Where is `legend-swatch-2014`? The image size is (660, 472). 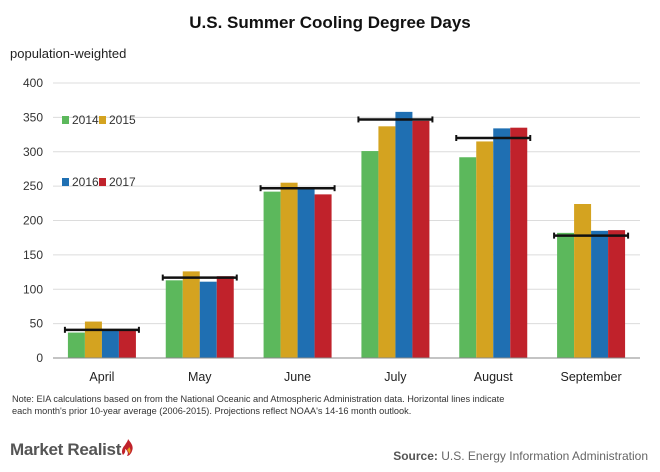 legend-swatch-2014 is located at coordinates (65, 120).